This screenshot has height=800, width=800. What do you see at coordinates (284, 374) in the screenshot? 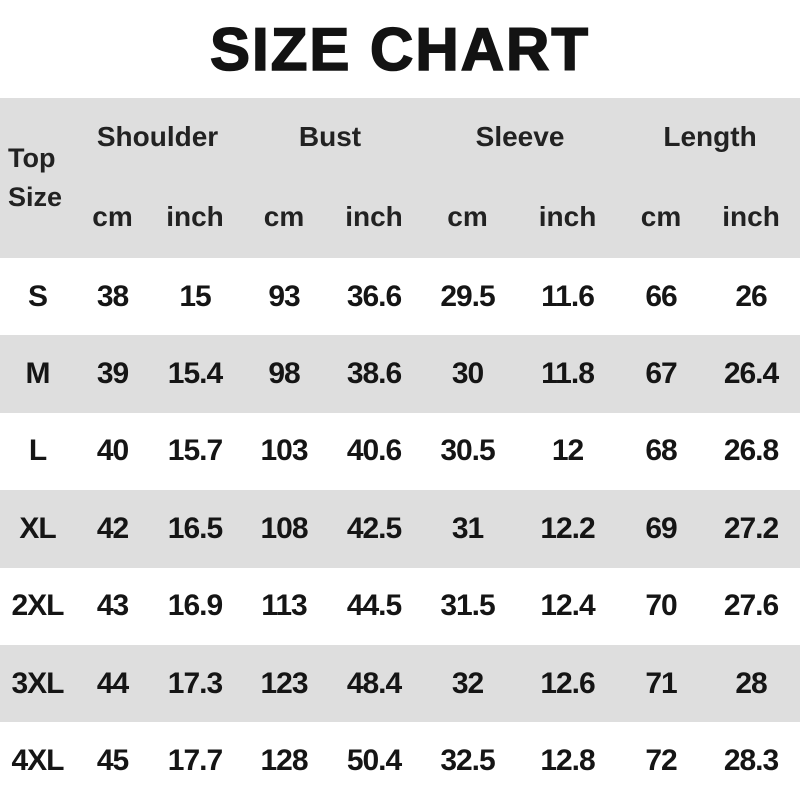
I see `value-cell: 98` at bounding box center [284, 374].